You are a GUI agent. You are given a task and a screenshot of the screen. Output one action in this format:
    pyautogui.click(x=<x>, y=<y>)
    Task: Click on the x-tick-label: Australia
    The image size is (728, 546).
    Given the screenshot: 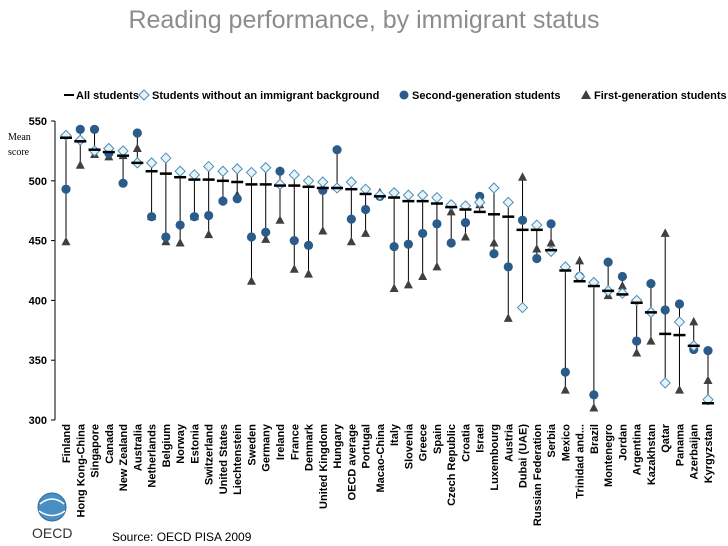 What is the action you would take?
    pyautogui.click(x=138, y=447)
    